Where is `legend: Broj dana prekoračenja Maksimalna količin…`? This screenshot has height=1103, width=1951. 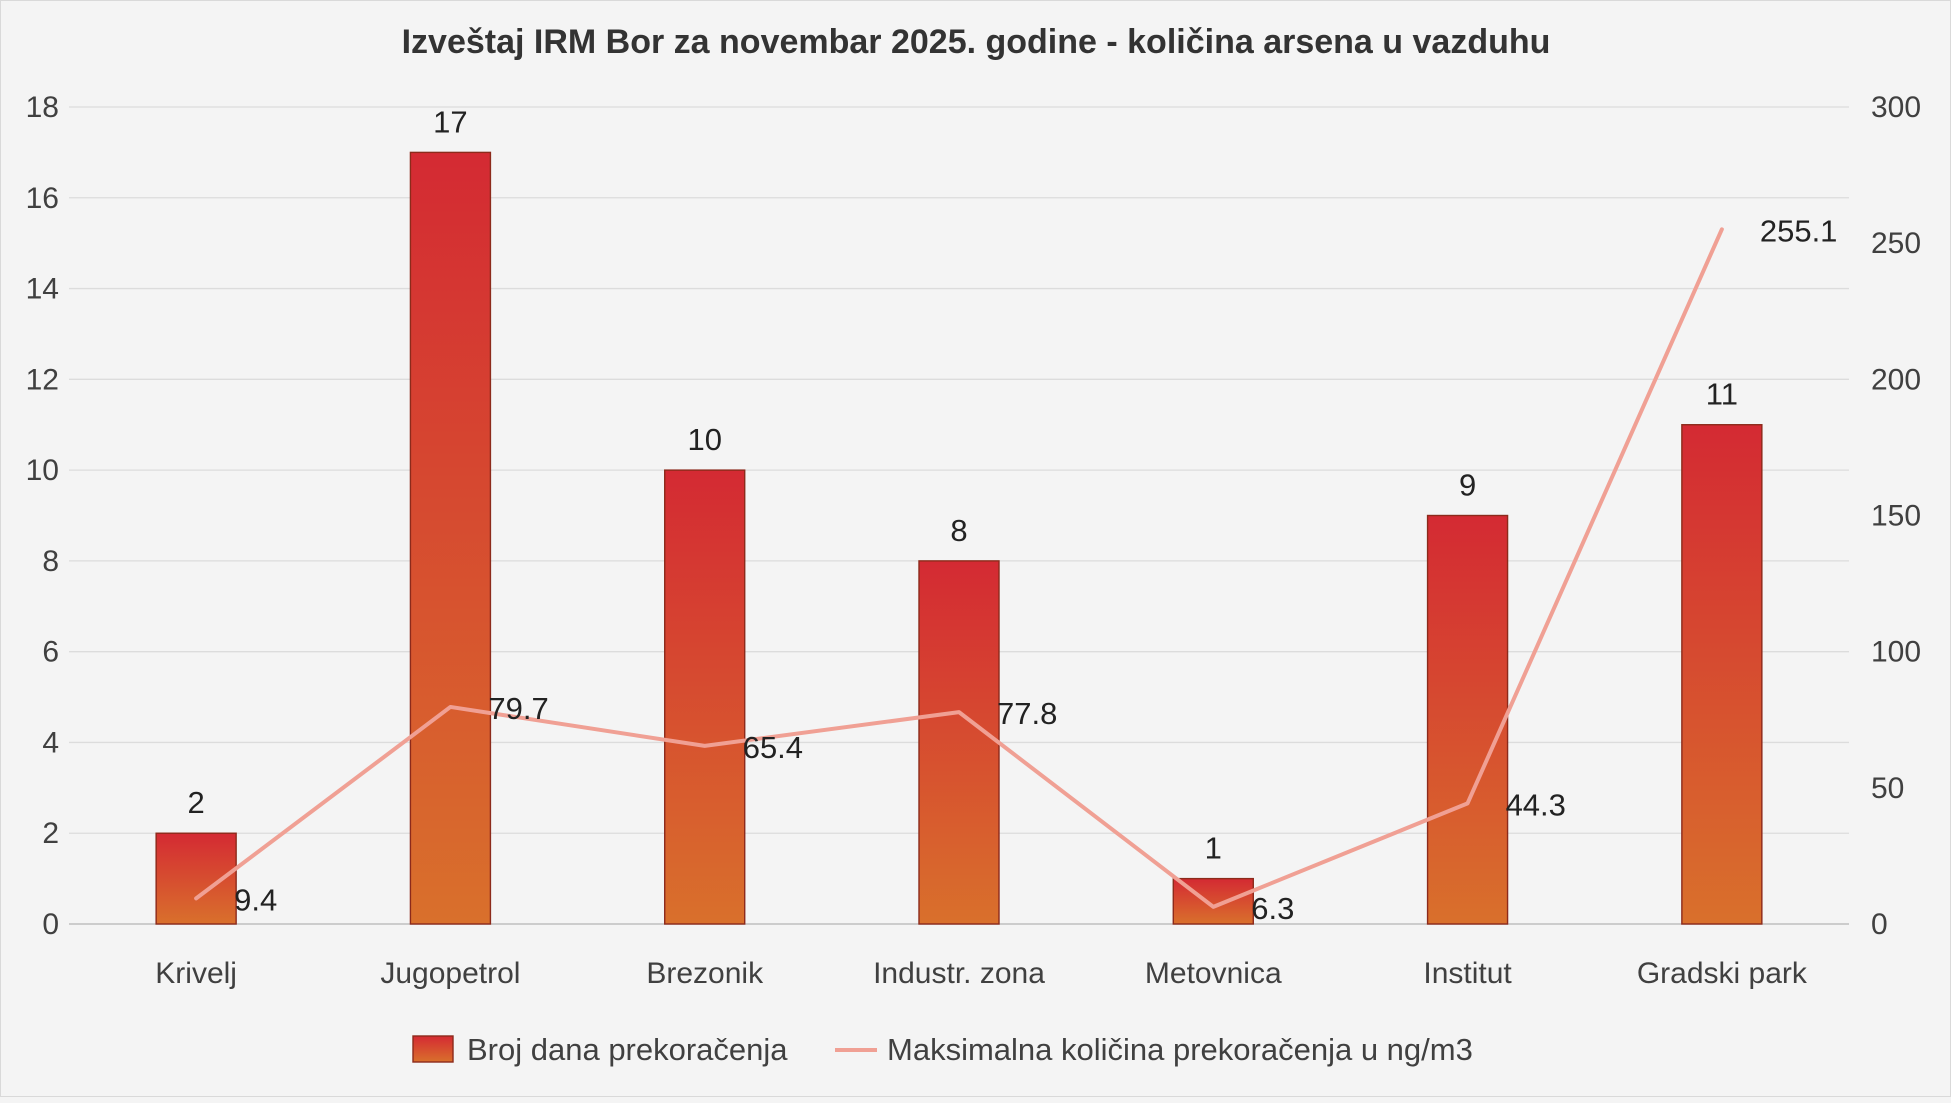
legend: Broj dana prekoračenja Maksimalna količin… is located at coordinates (943, 1049).